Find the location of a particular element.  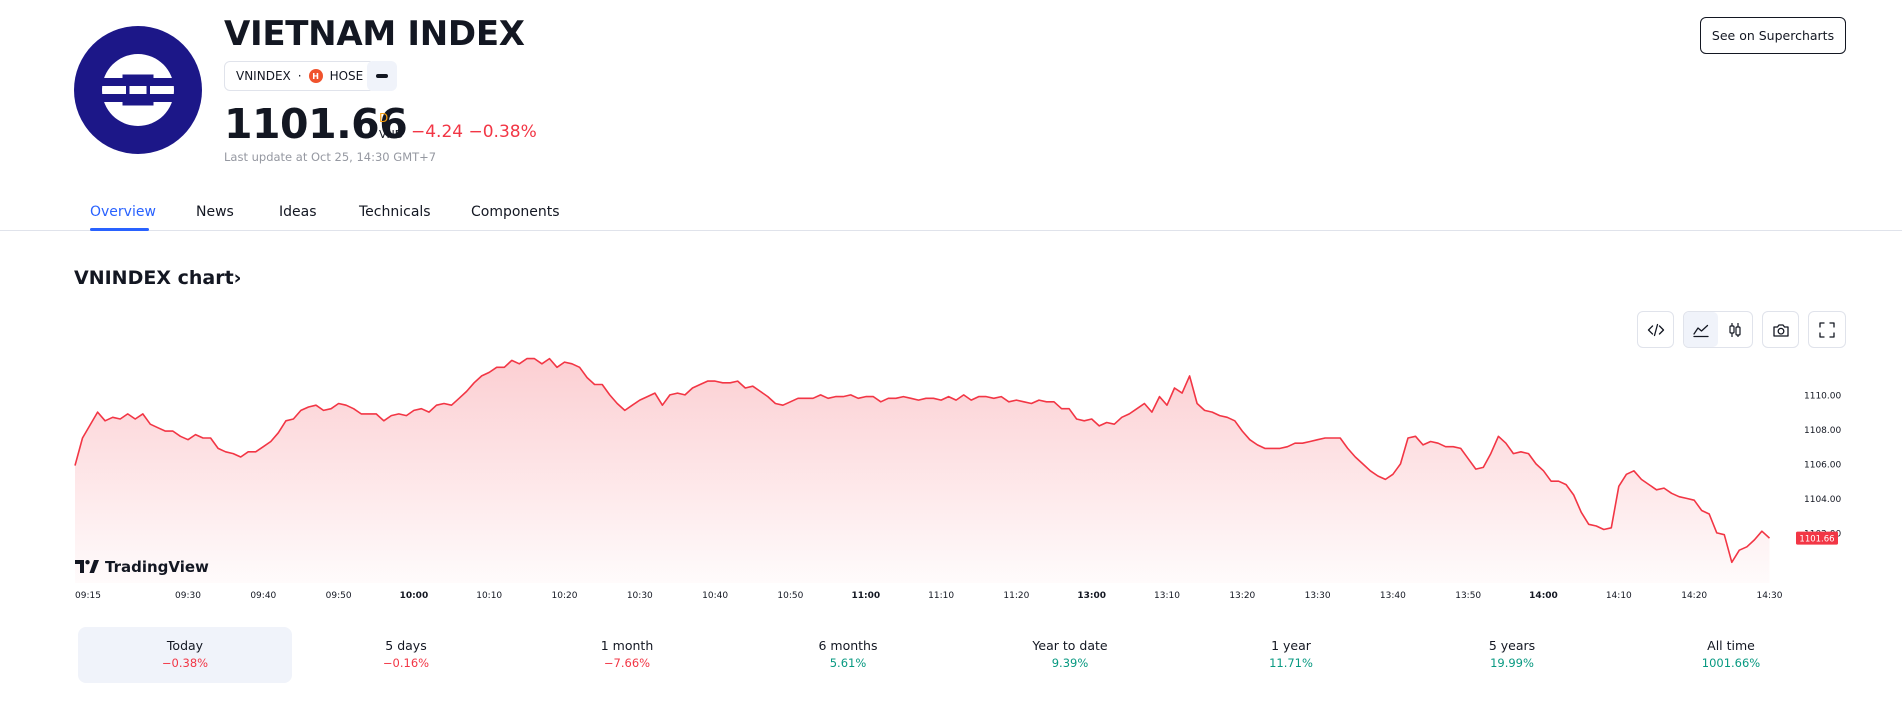

range-change: 9.39% is located at coordinates (1070, 663).